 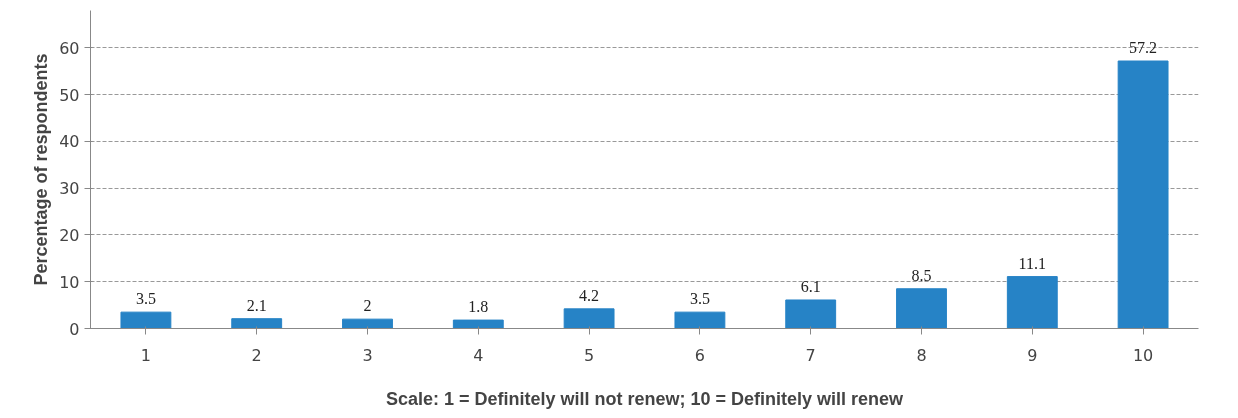 I want to click on data-label: 11.1, so click(x=1032, y=263).